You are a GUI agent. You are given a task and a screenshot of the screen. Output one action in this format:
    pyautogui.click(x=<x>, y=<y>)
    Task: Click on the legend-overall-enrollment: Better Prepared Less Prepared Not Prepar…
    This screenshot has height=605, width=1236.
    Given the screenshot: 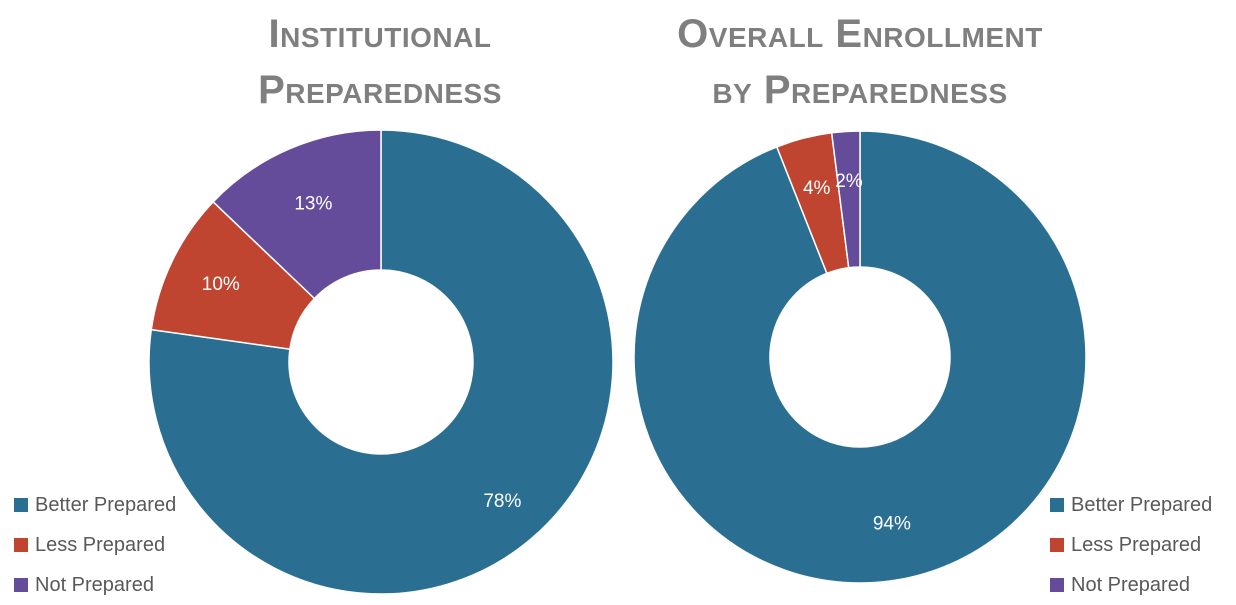 What is the action you would take?
    pyautogui.click(x=1131, y=545)
    